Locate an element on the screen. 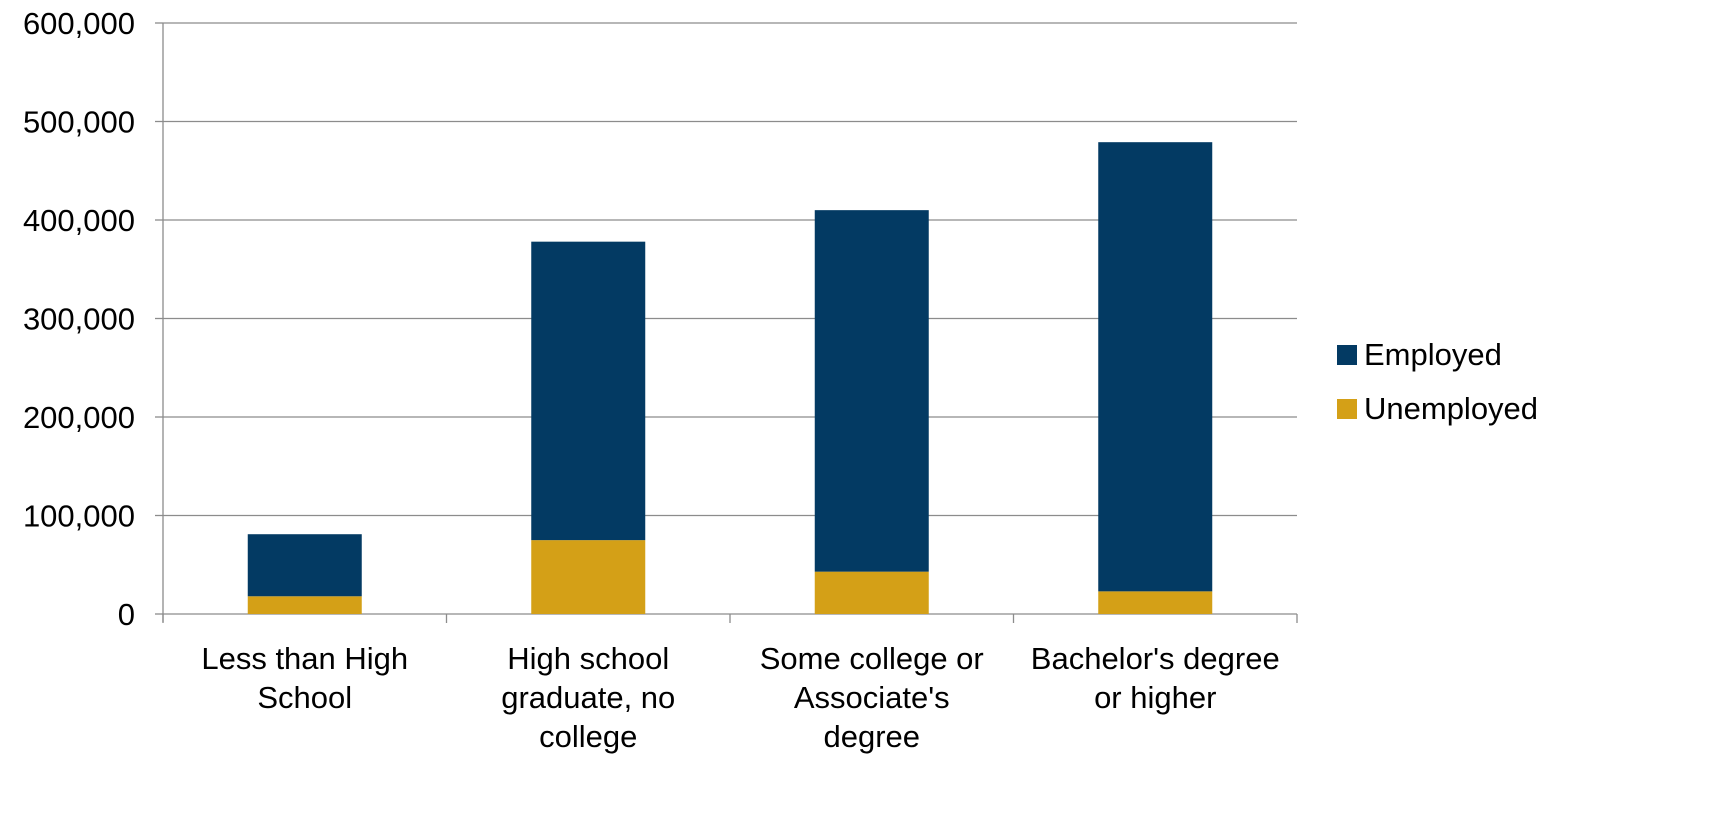  y-tick-label: 600,000 is located at coordinates (79, 23).